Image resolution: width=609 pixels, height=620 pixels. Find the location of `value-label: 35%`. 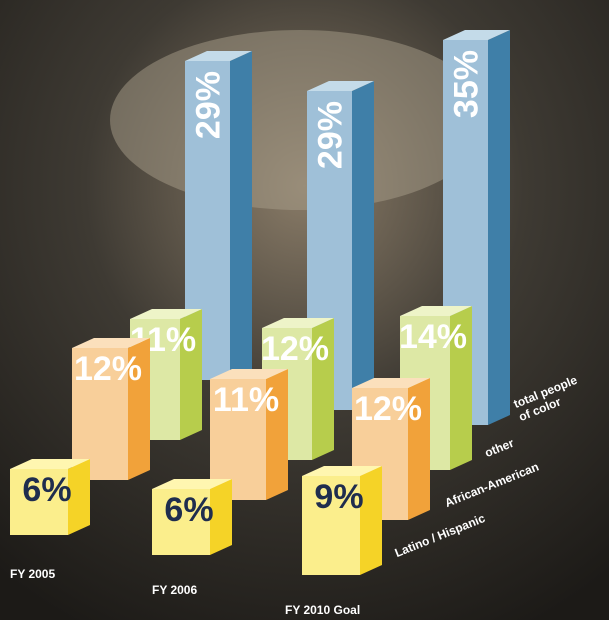

value-label: 35% is located at coordinates (467, 84).